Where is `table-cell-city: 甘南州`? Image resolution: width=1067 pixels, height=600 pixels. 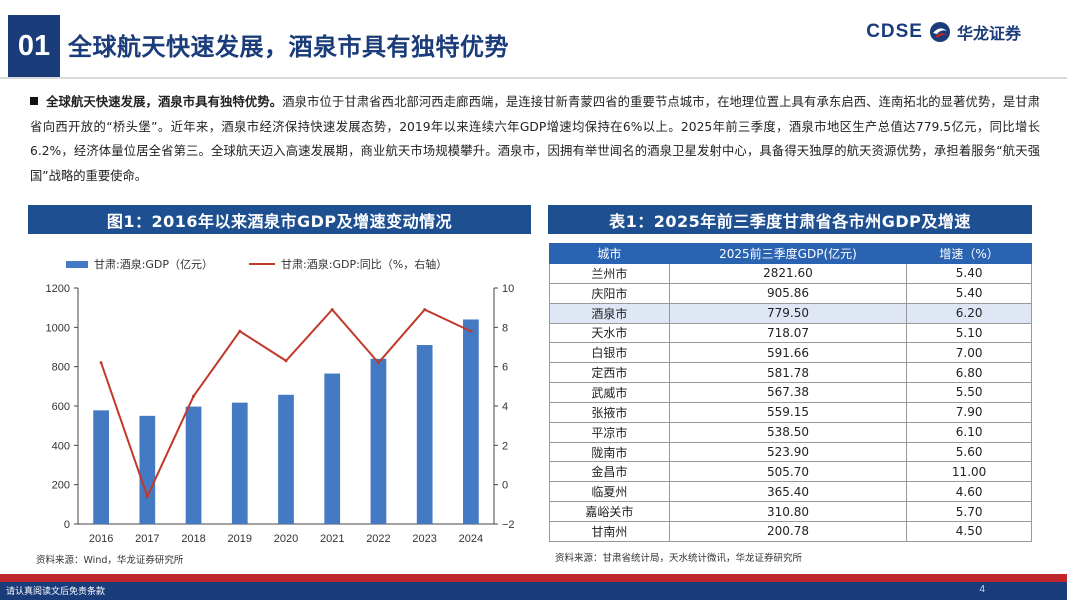 table-cell-city: 甘南州 is located at coordinates (609, 531).